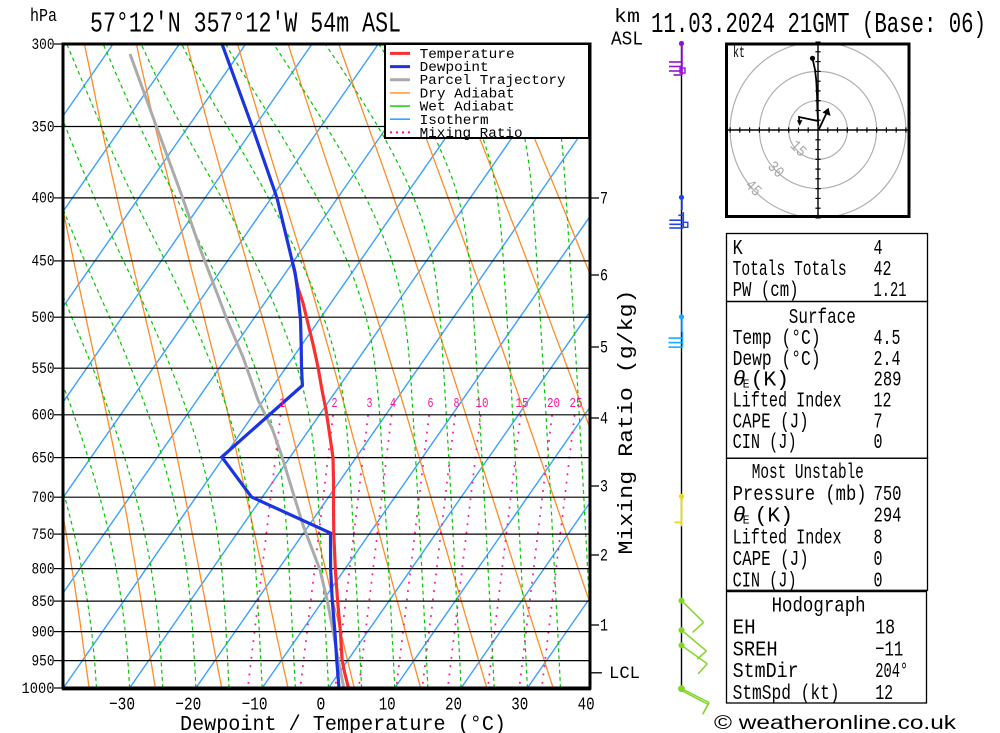 This screenshot has width=1000, height=733. What do you see at coordinates (43, 17) in the screenshot?
I see `svg-text: hPa` at bounding box center [43, 17].